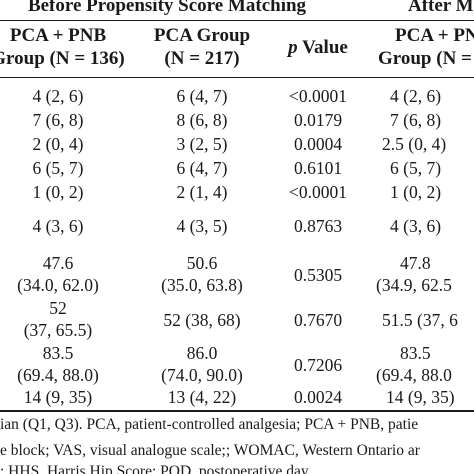 This screenshot has height=474, width=474. I want to click on col4-header-line1: PCA + PNB, so click(434, 35).